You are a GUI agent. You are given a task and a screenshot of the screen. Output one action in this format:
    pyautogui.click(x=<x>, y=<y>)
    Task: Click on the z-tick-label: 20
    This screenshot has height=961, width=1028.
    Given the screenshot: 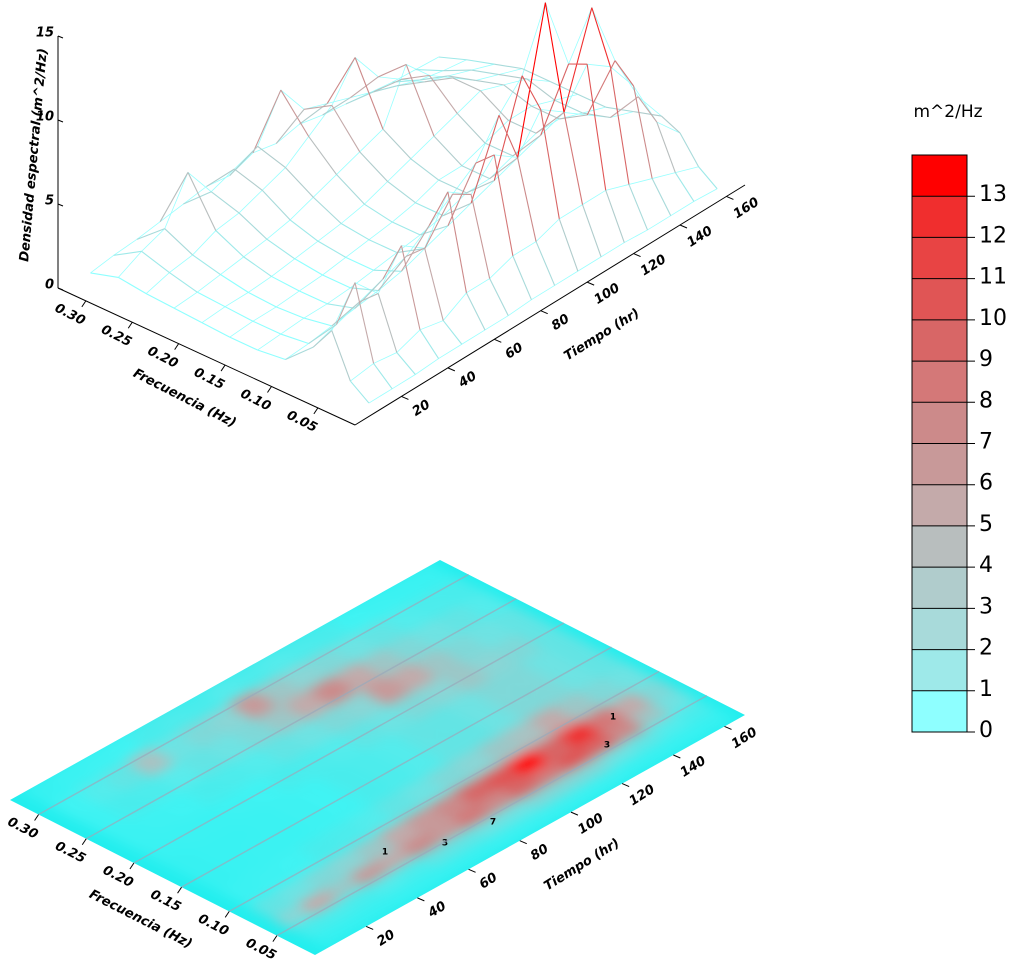 What is the action you would take?
    pyautogui.click(x=386, y=938)
    